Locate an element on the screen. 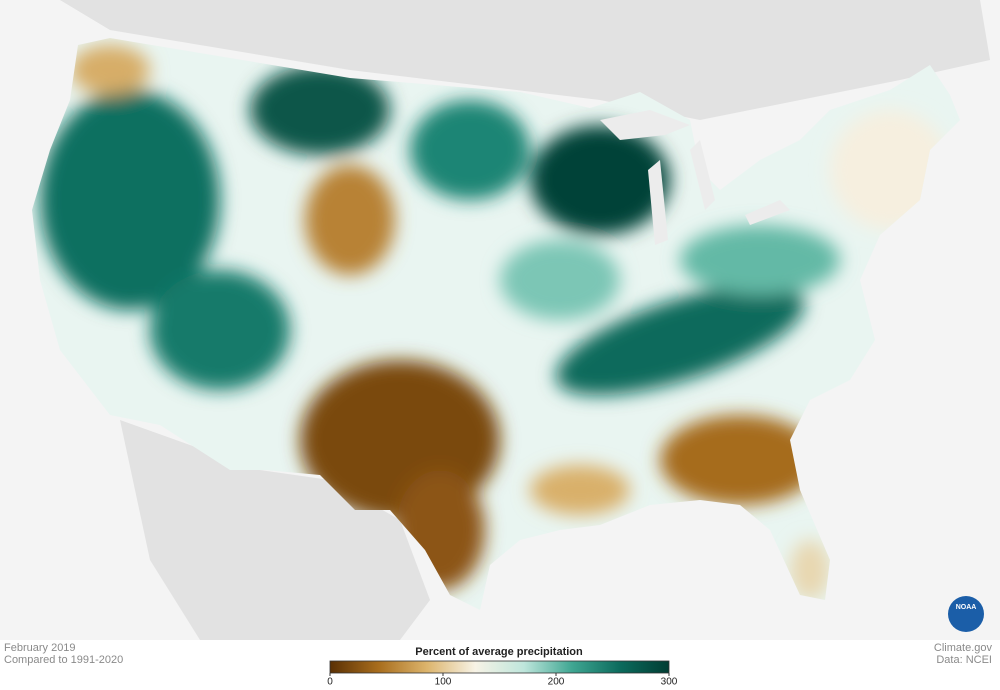  legend-title: Percent of average precipitation is located at coordinates (499, 652).